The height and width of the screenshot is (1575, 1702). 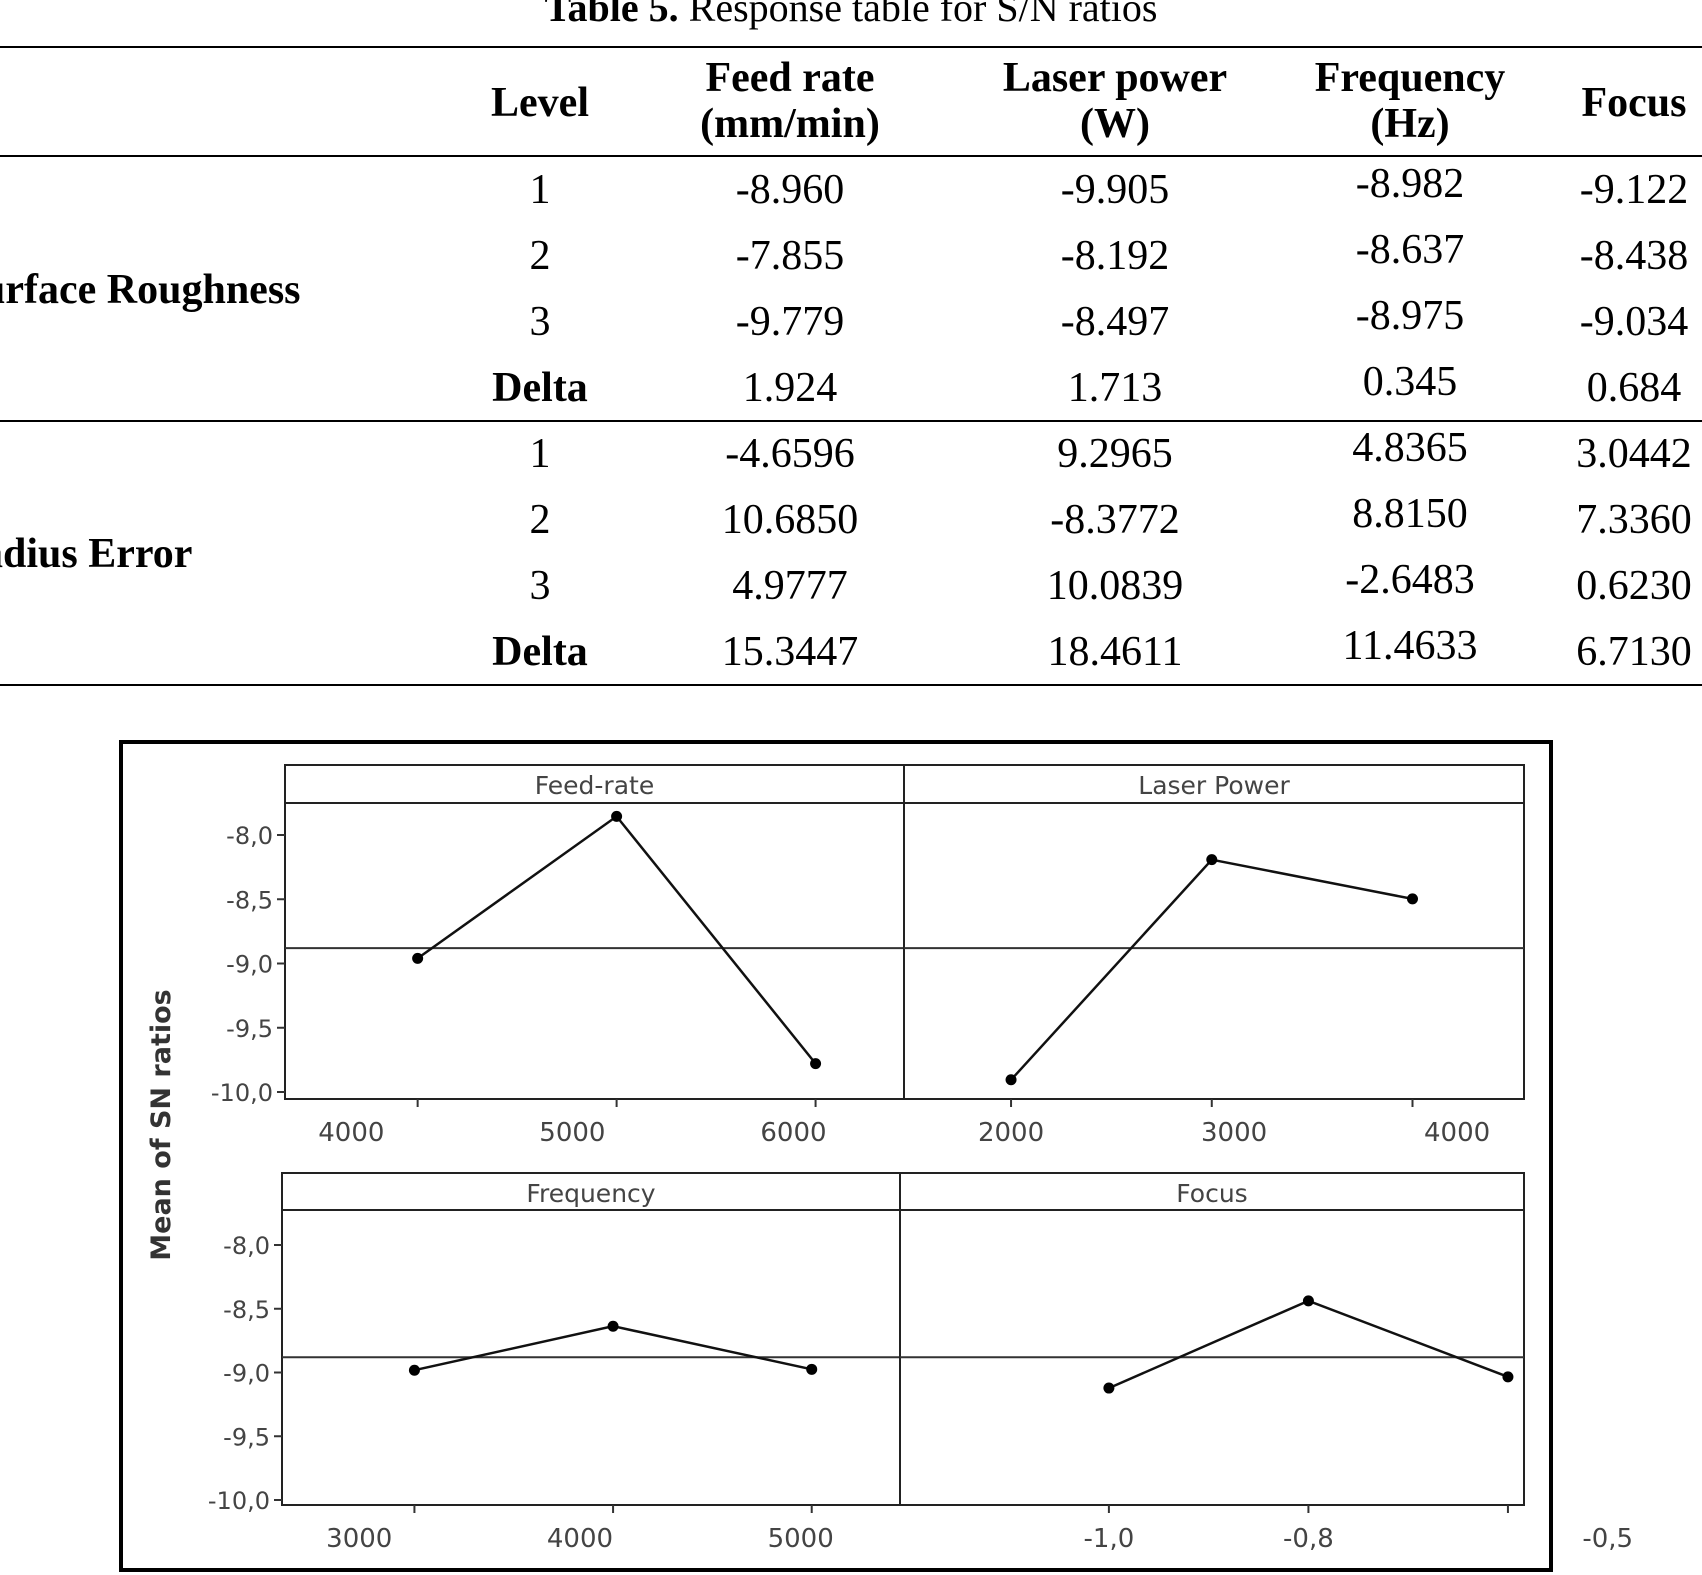 I want to click on cell-frequency: 8.8150, so click(x=1410, y=514).